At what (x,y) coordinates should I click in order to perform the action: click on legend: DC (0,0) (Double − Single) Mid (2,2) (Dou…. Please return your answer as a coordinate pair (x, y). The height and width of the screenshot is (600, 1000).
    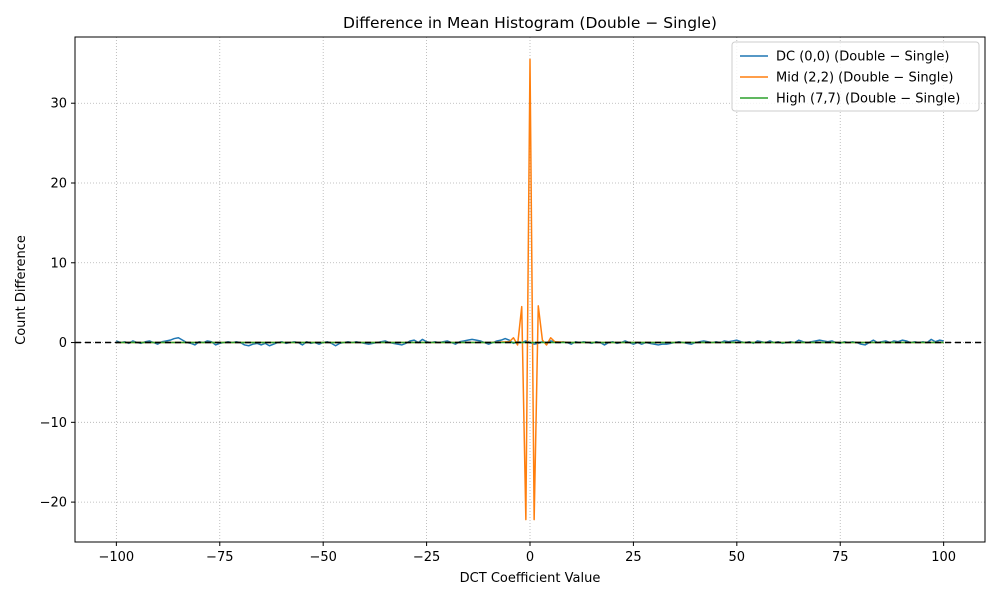
    Looking at the image, I should click on (855, 76).